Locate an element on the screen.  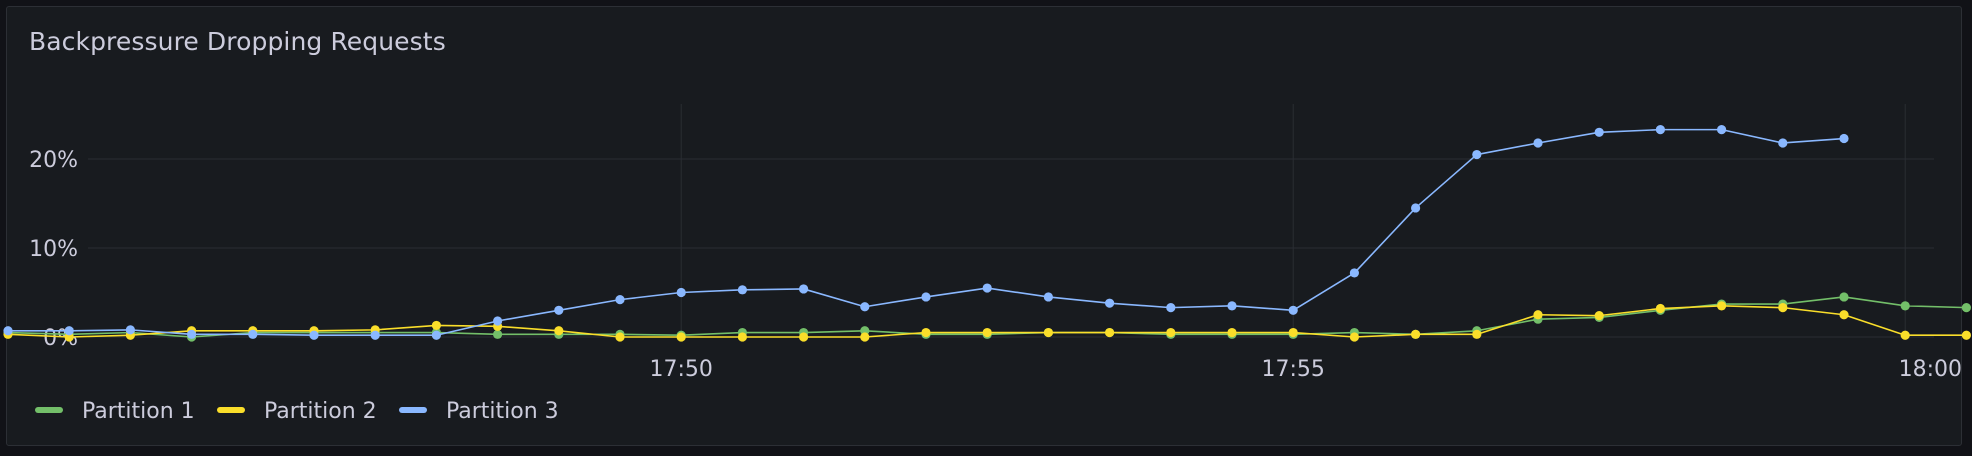
x-tick-label: 17:50 is located at coordinates (680, 369).